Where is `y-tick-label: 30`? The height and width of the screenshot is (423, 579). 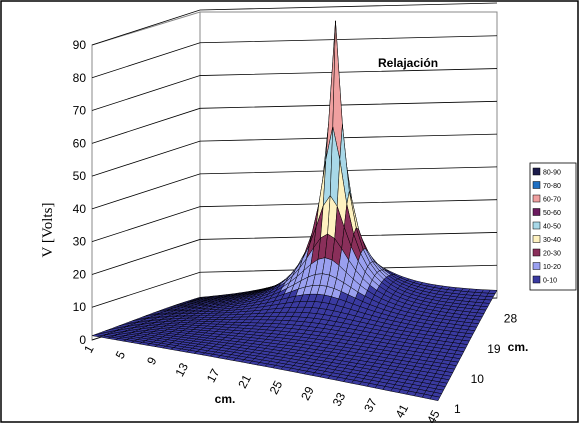
y-tick-label: 30 is located at coordinates (80, 242).